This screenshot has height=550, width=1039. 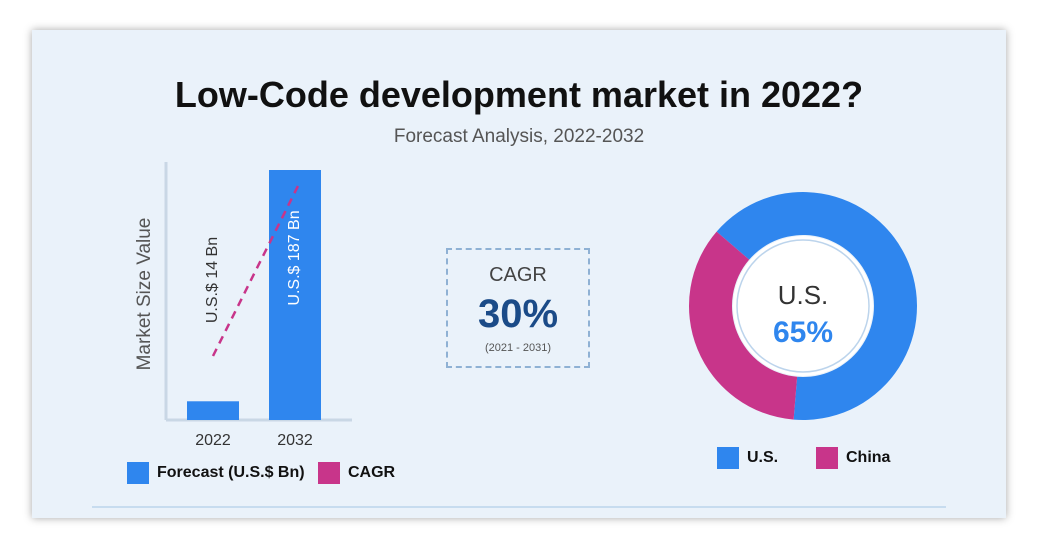 I want to click on donut-chart: U.S. 65%, so click(x=803, y=305).